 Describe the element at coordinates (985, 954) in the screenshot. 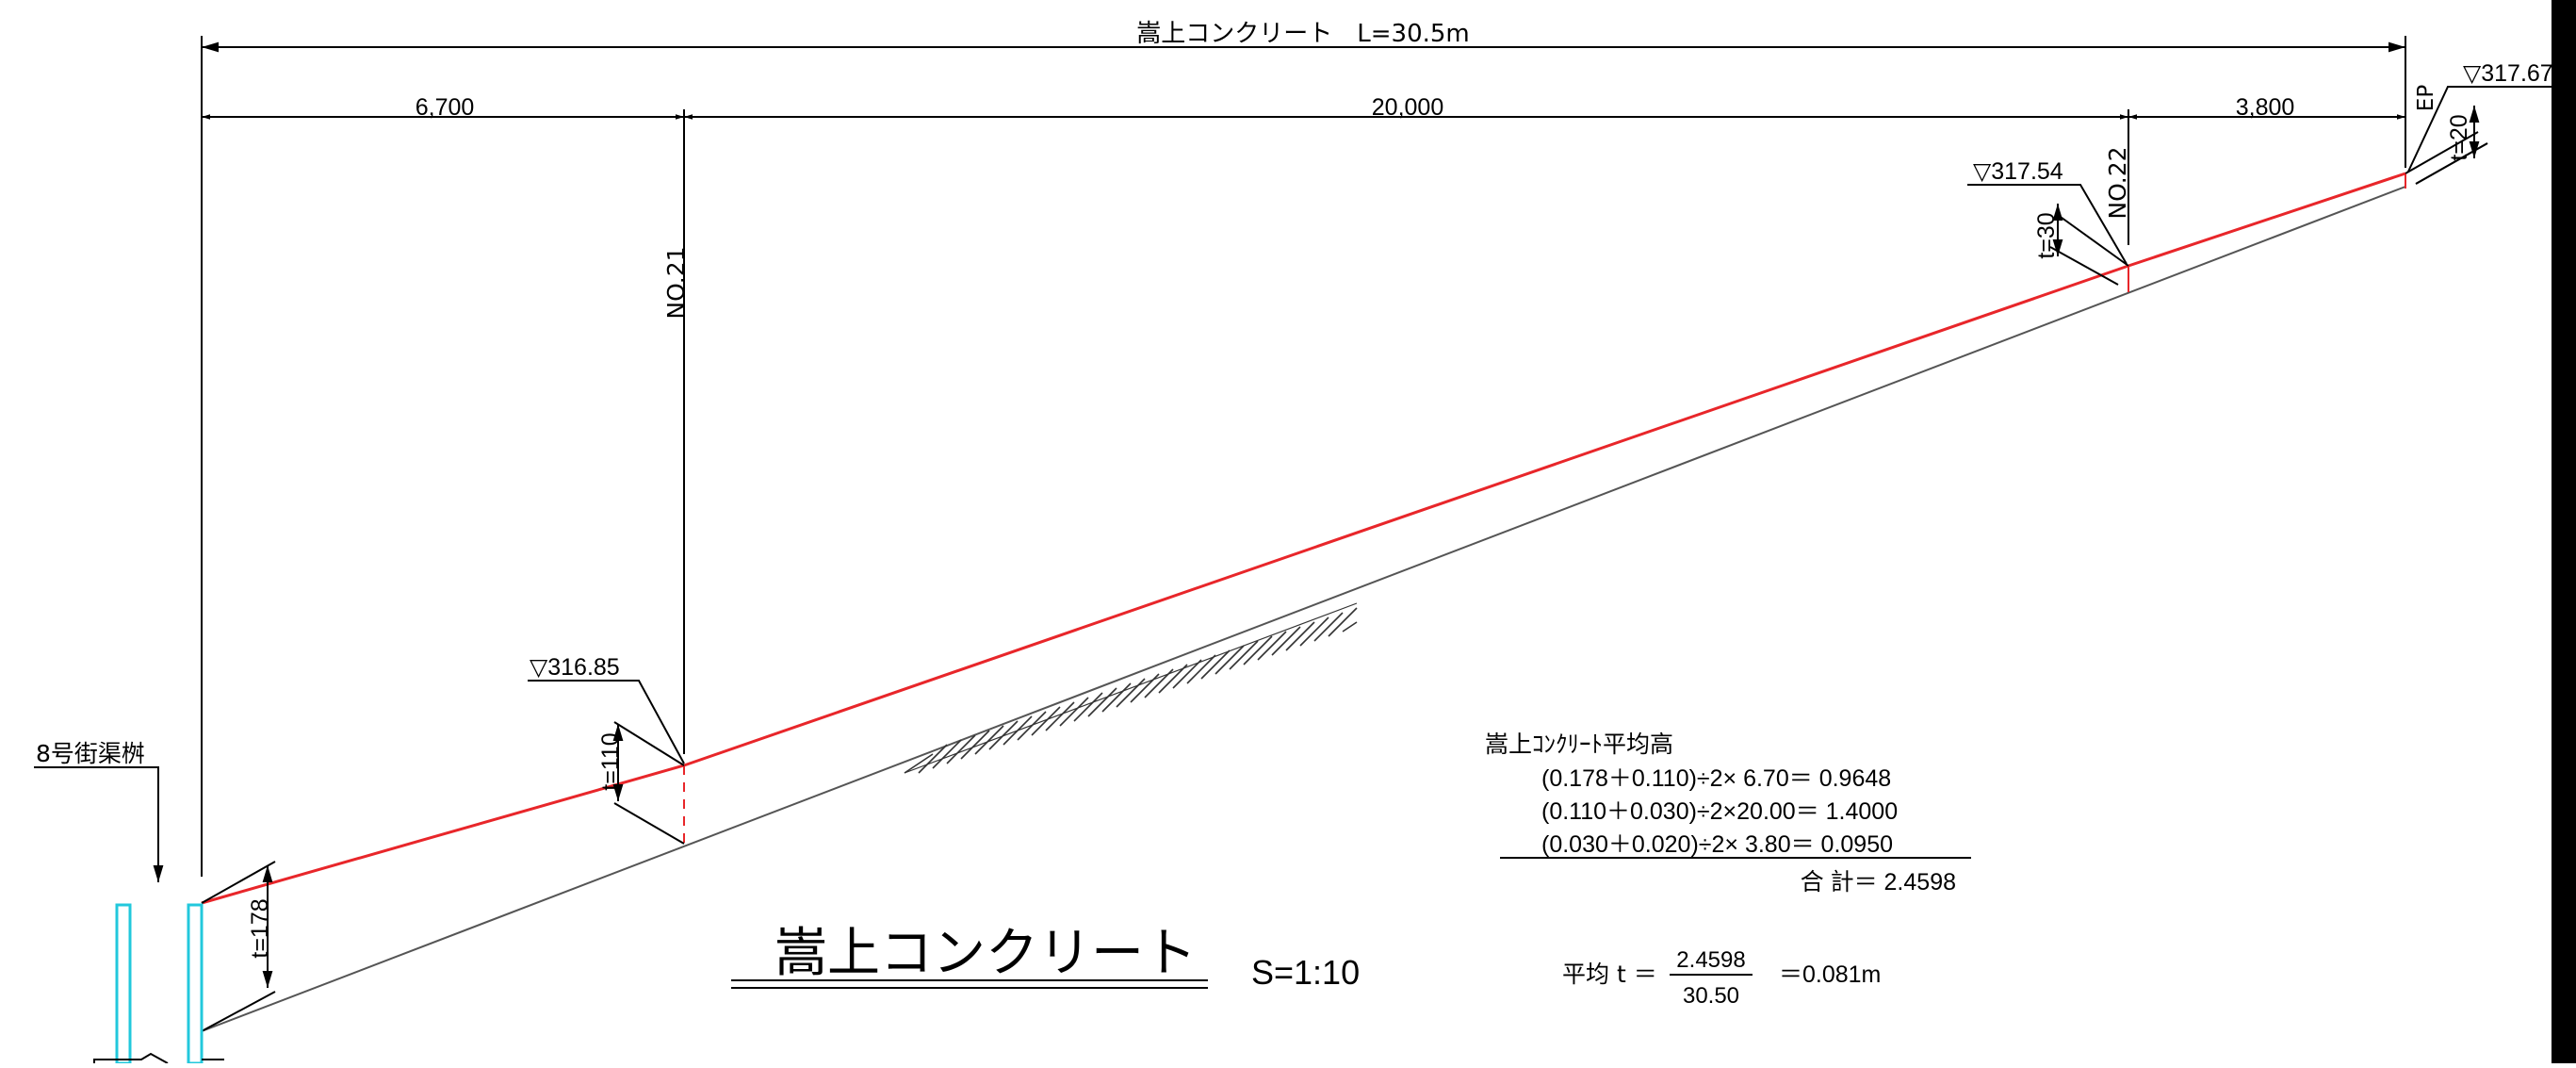

I see `drawing-title: 嵩上コンクリート` at that location.